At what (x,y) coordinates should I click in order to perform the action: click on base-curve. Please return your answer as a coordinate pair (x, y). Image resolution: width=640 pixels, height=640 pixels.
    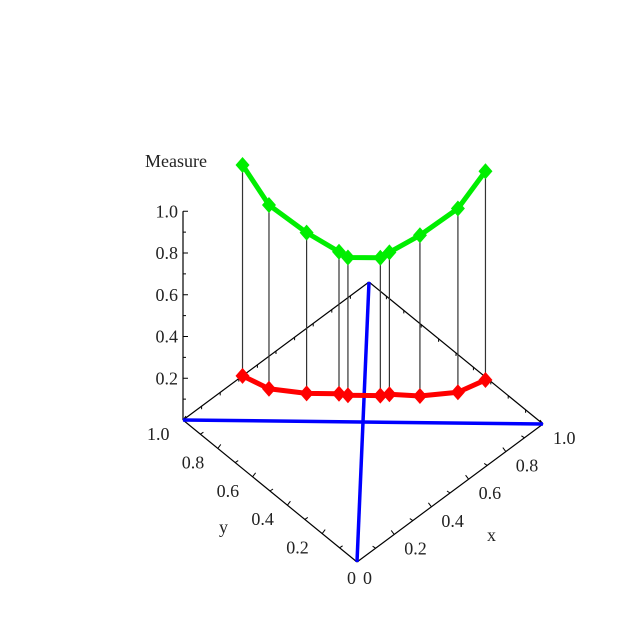
    Looking at the image, I should click on (364, 386).